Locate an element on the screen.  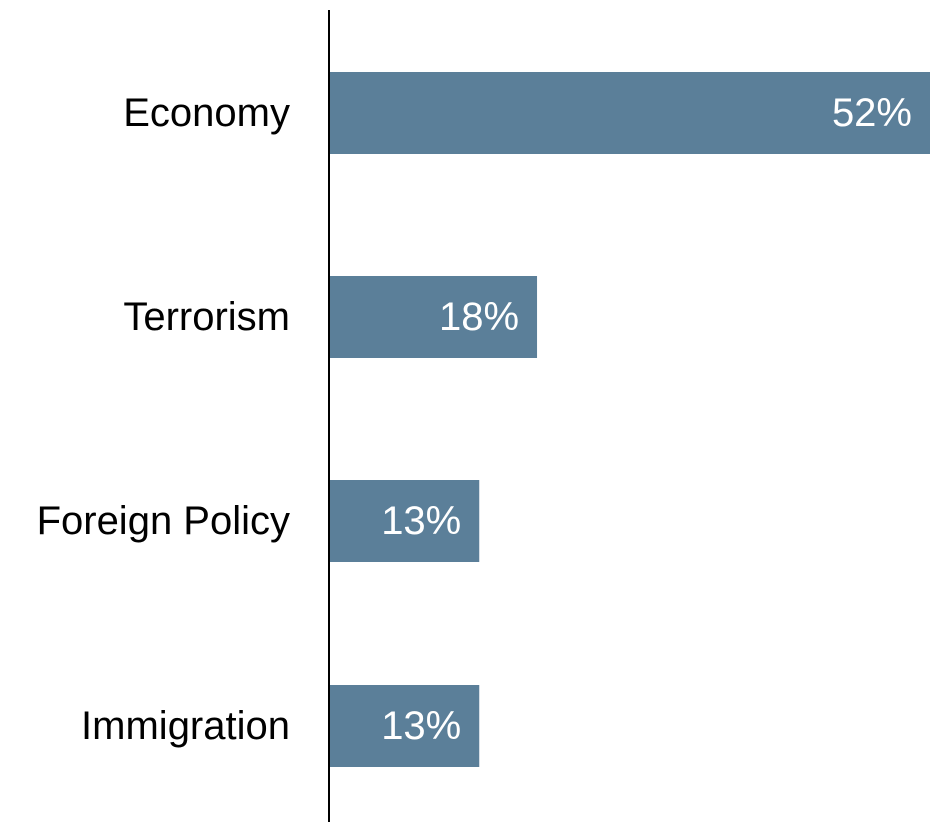
category-label: Terrorism is located at coordinates (206, 317).